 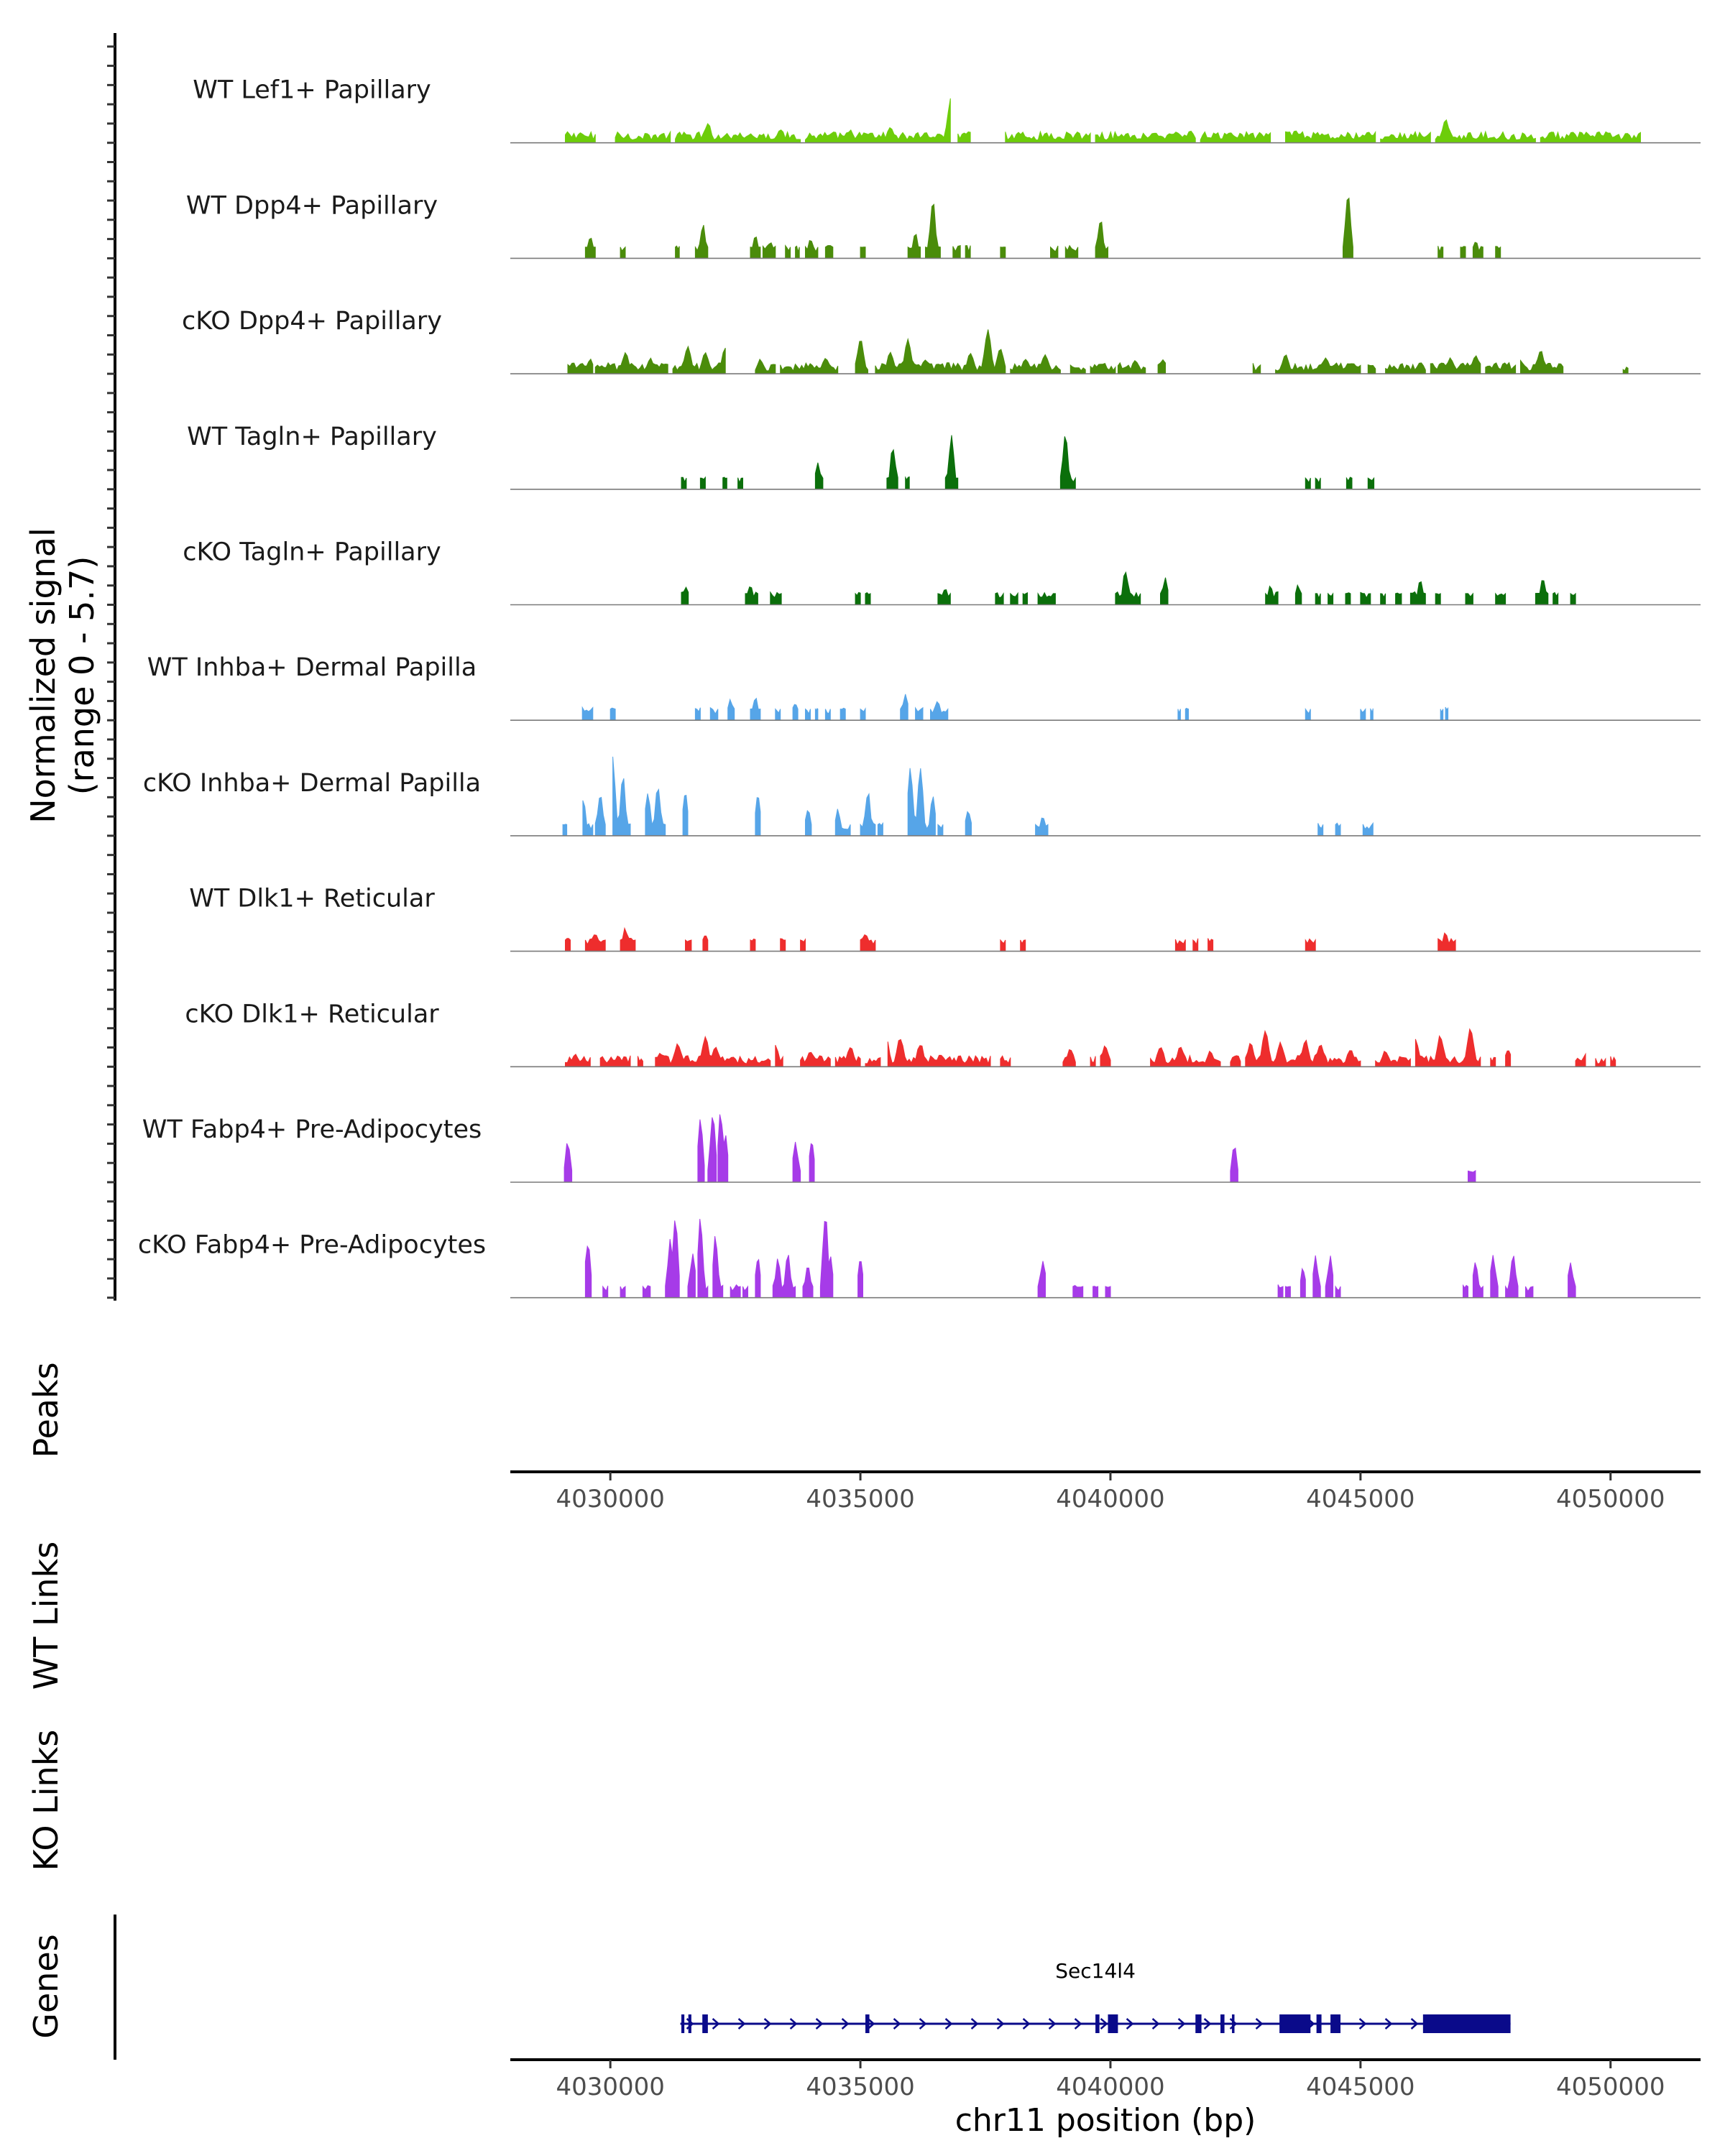 I want to click on track-label: cKO Tagln+ Papillary, so click(x=312, y=552).